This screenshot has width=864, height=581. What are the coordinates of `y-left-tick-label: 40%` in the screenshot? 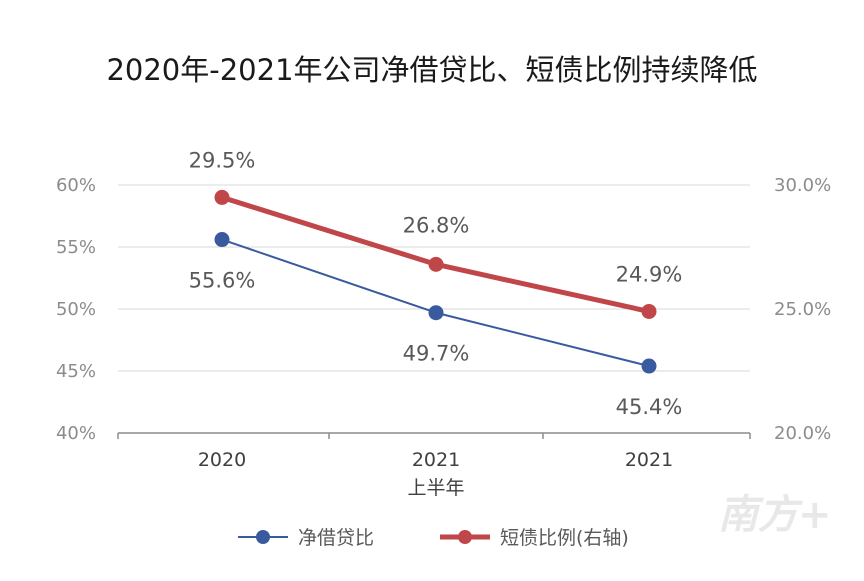 It's located at (76, 433).